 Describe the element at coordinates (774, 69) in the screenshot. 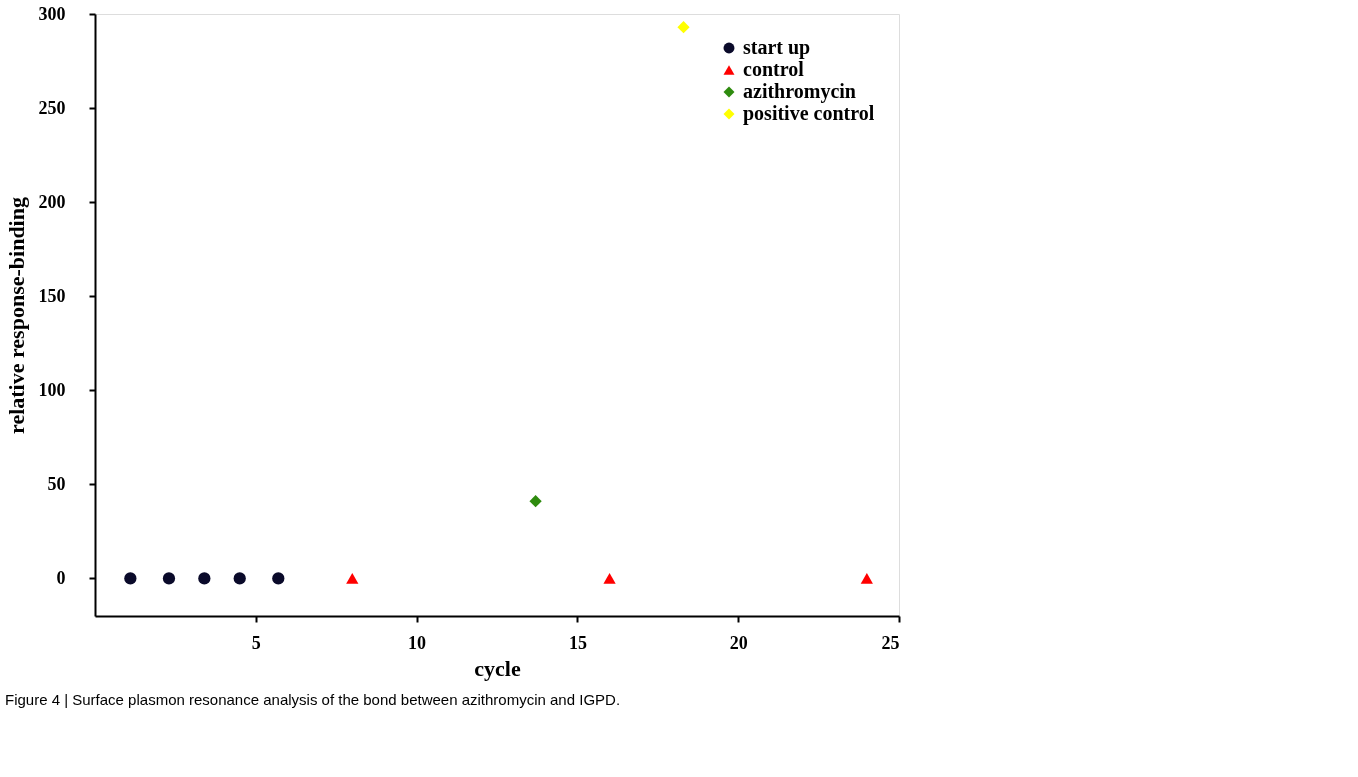

I see `legend-label: control` at that location.